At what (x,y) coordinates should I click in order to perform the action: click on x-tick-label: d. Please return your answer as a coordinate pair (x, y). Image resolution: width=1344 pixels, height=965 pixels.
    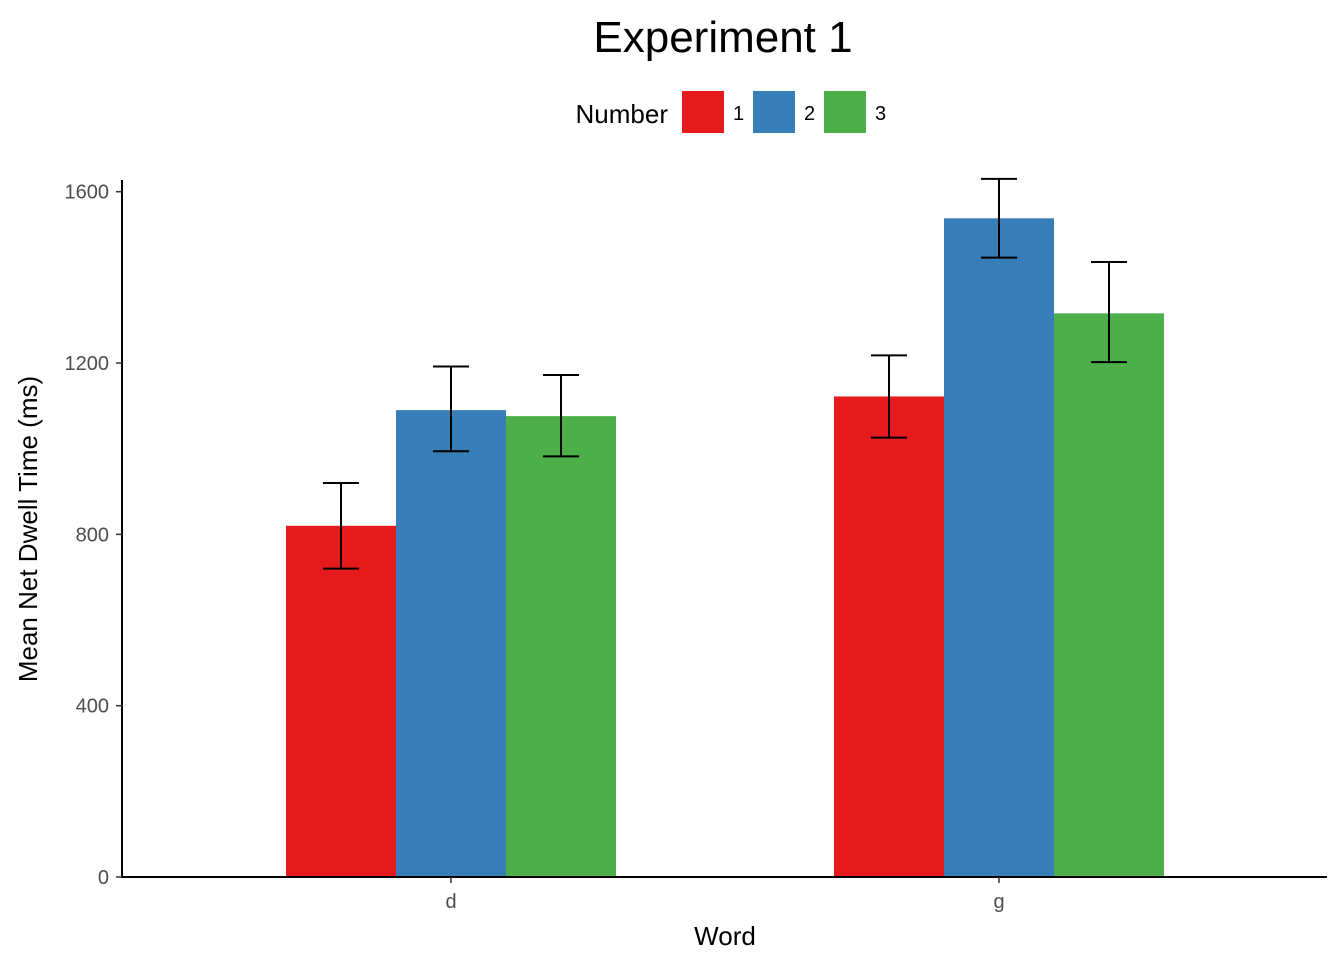
    Looking at the image, I should click on (450, 902).